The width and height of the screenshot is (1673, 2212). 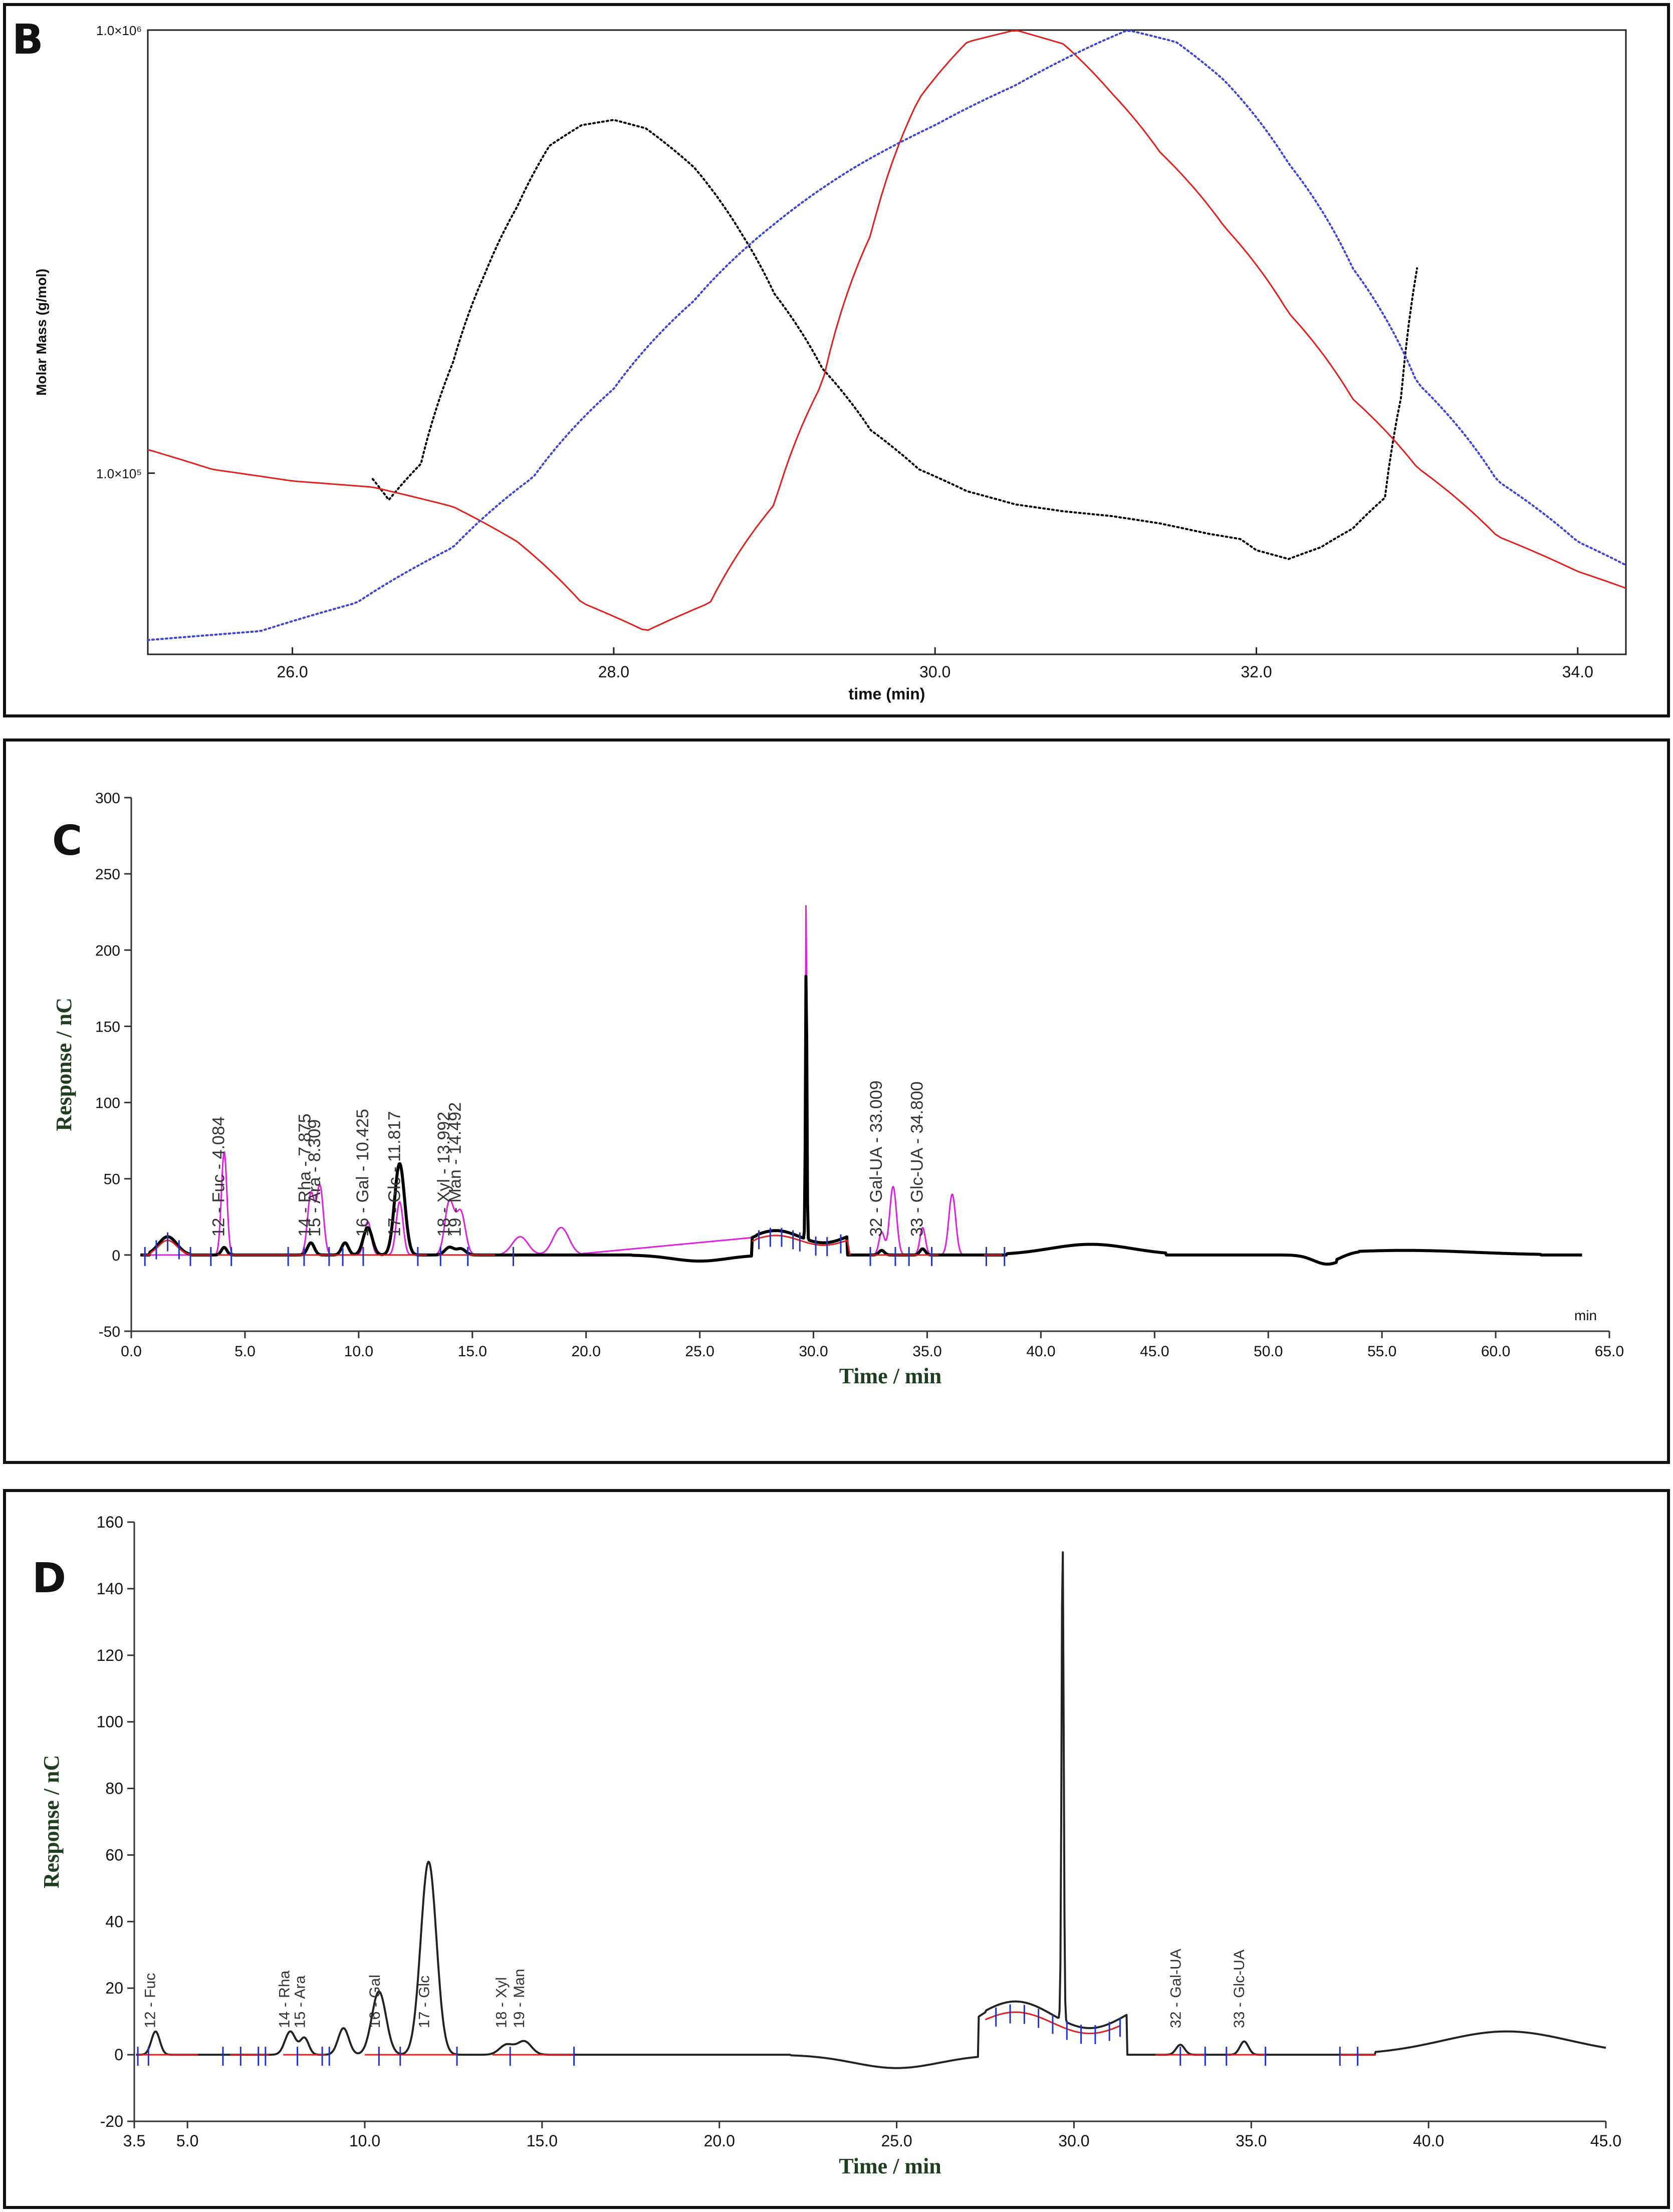 I want to click on y-tick-label: -20, so click(x=111, y=2121).